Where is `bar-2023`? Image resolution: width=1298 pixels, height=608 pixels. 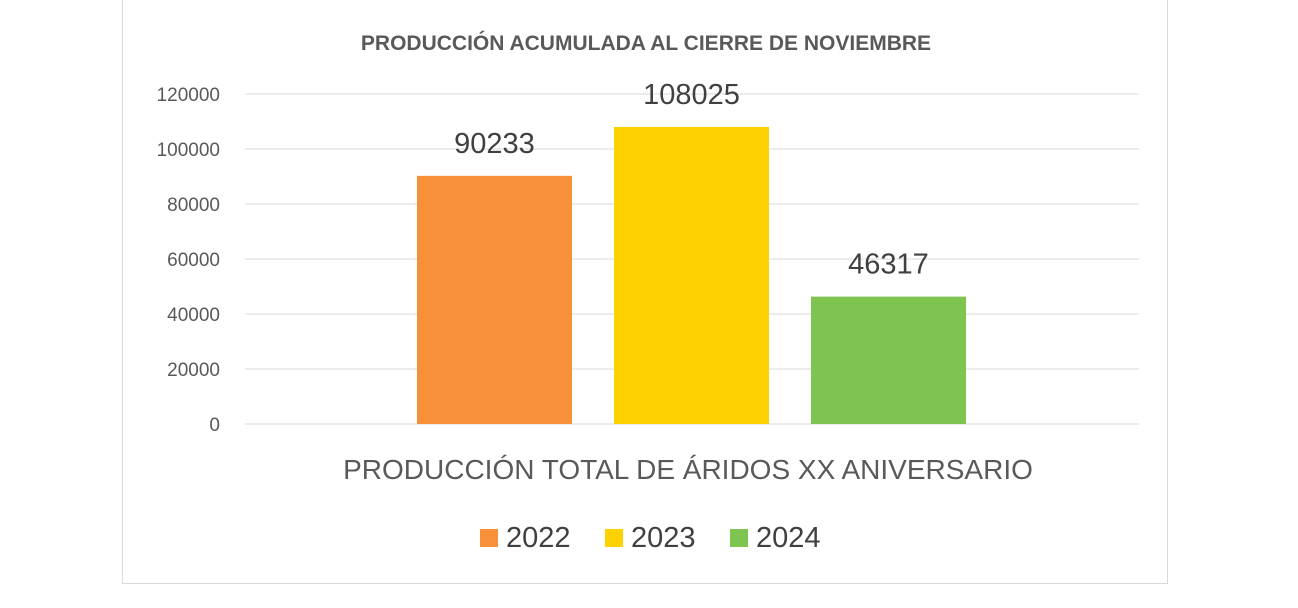 bar-2023 is located at coordinates (691, 275).